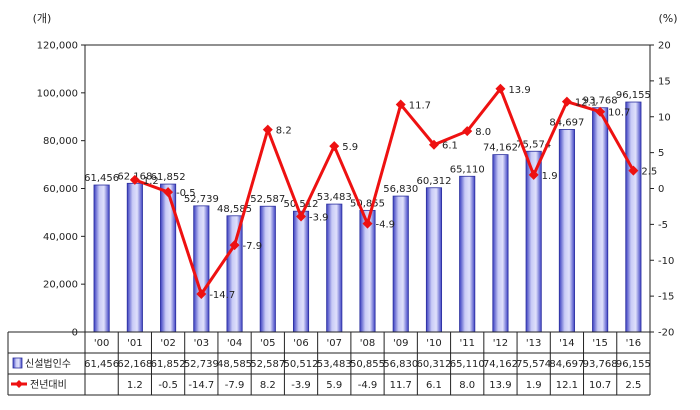  What do you see at coordinates (334, 364) in the screenshot?
I see `table-cell: 53,483` at bounding box center [334, 364].